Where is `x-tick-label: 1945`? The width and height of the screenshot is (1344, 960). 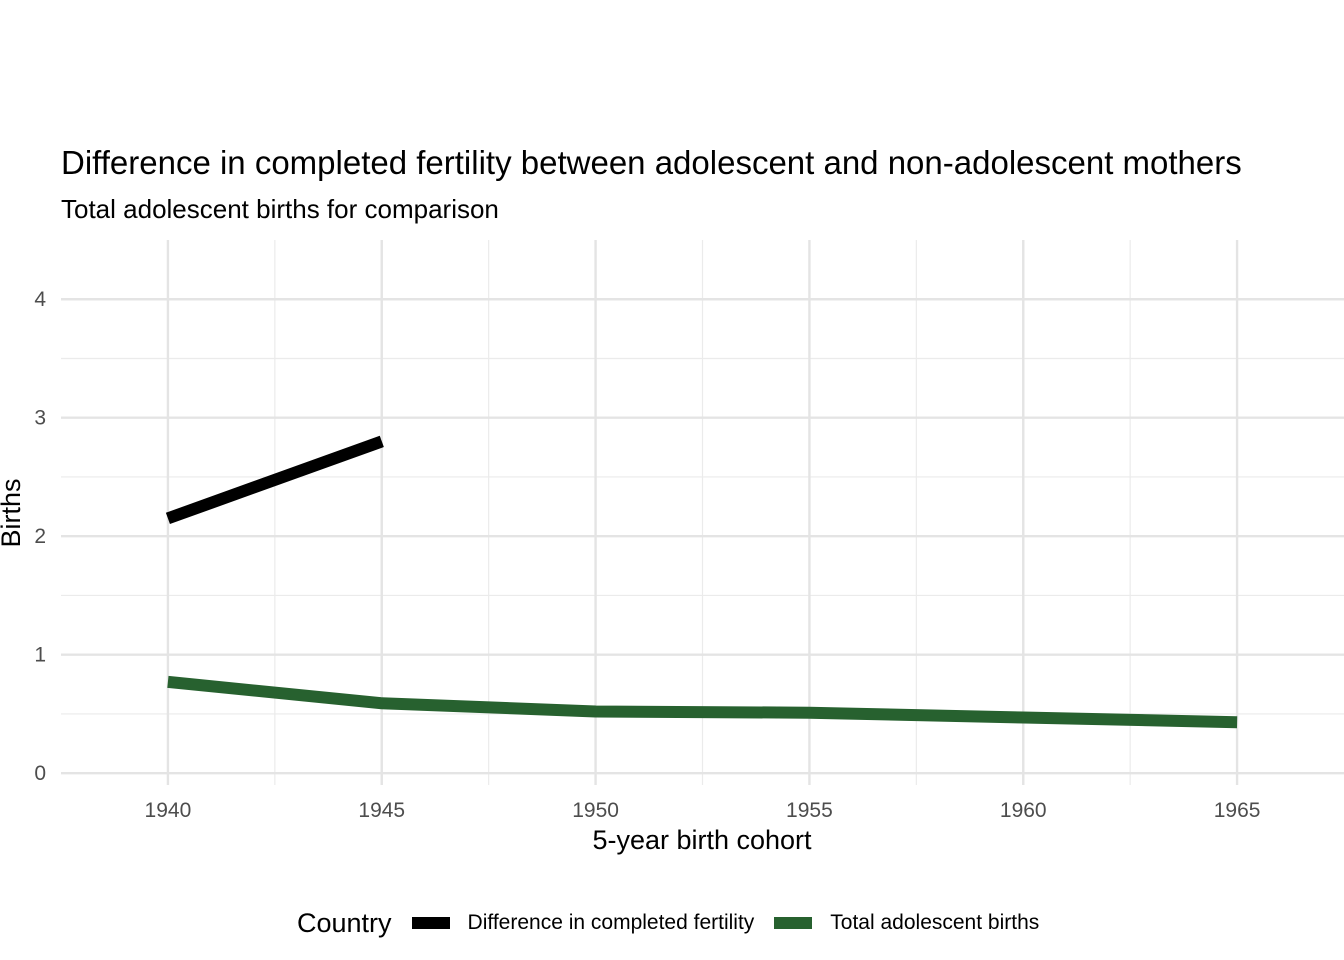 x-tick-label: 1945 is located at coordinates (381, 810).